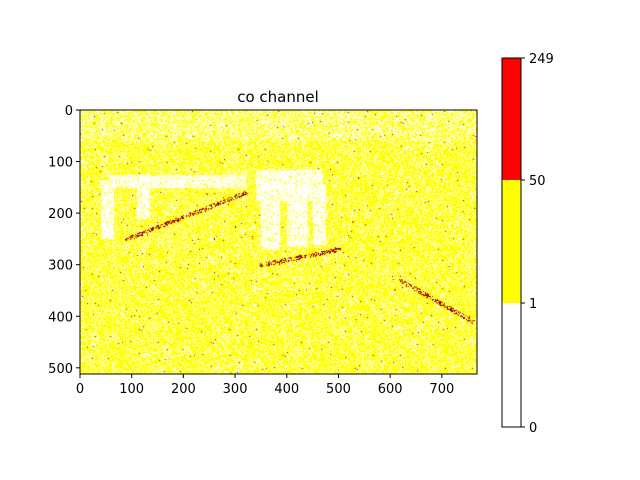  I want to click on y-tick-label: 0, so click(69, 111).